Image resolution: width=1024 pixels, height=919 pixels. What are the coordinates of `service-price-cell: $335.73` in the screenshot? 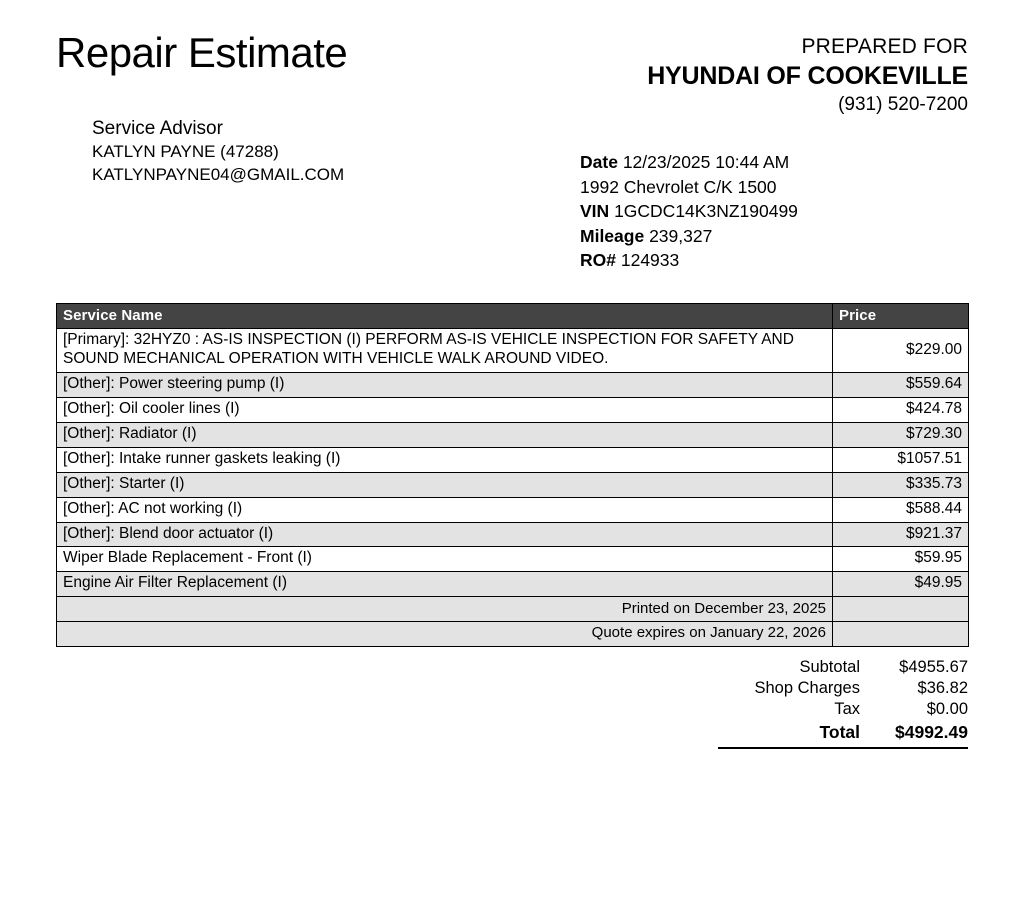 It's located at (900, 484).